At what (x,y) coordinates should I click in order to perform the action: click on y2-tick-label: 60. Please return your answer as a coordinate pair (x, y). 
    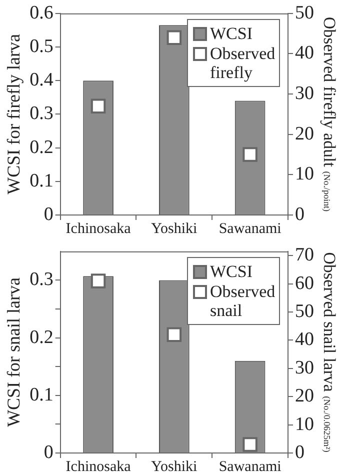
    Looking at the image, I should click on (304, 283).